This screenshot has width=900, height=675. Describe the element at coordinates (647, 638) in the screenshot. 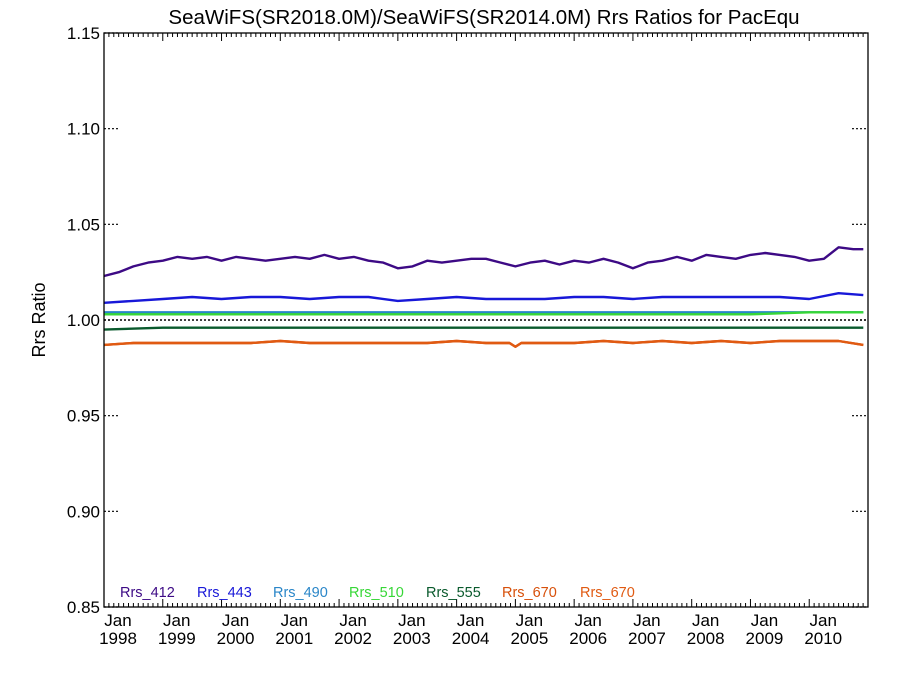

I see `x-tick-label-year: 2007` at that location.